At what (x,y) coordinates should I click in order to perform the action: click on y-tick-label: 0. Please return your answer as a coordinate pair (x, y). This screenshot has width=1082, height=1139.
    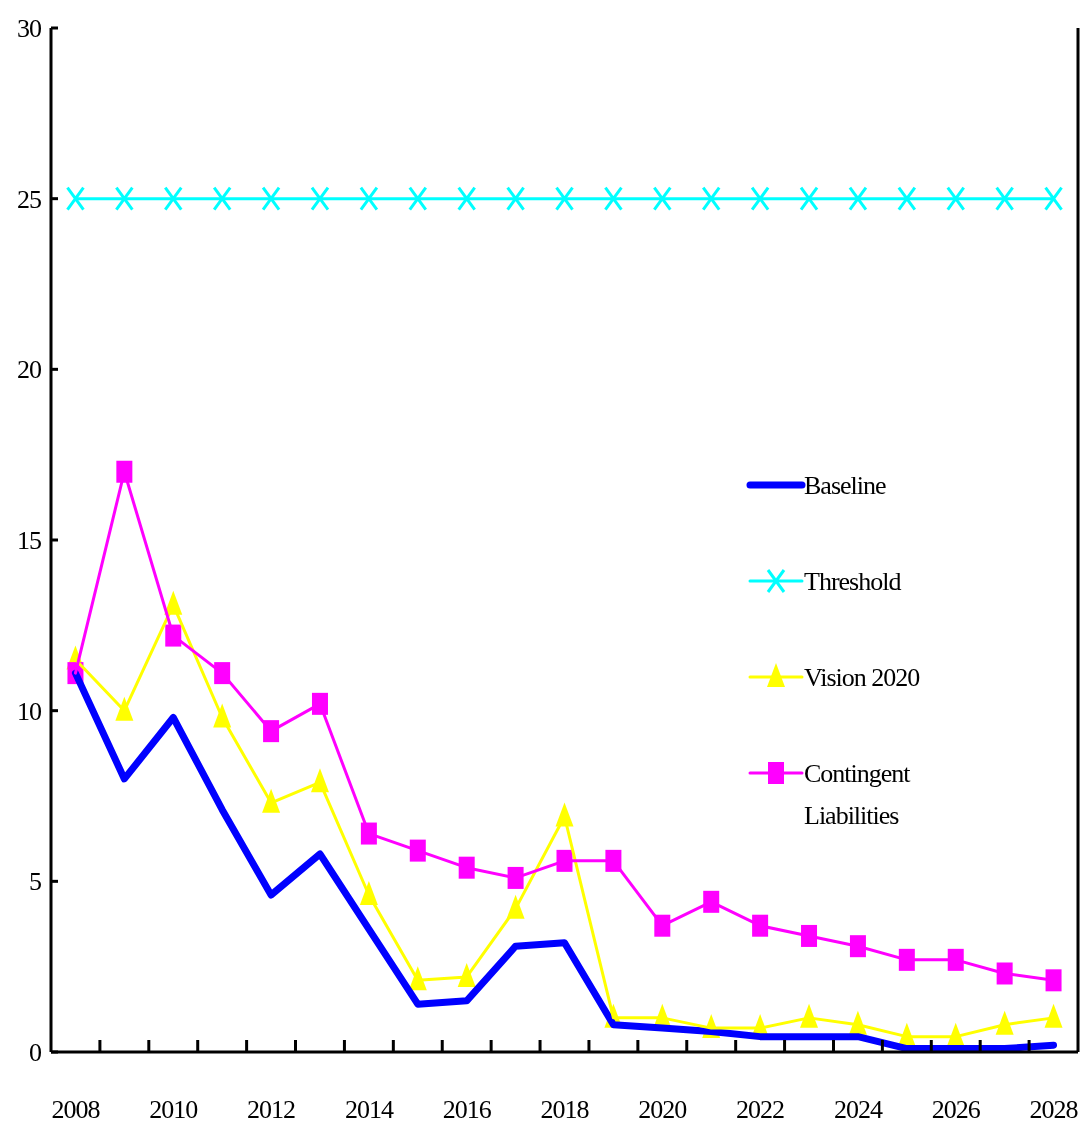
    Looking at the image, I should click on (35, 1053).